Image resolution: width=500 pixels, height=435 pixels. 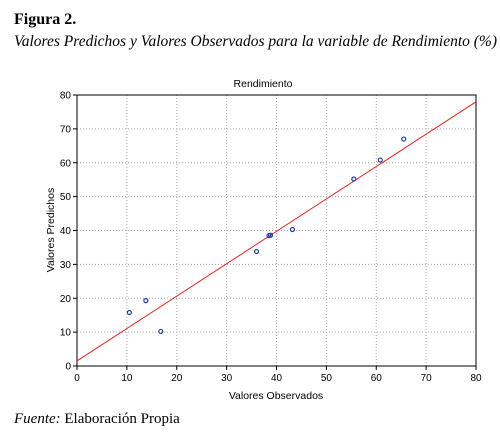 What do you see at coordinates (276, 396) in the screenshot?
I see `x-axis-label: Valores Observados` at bounding box center [276, 396].